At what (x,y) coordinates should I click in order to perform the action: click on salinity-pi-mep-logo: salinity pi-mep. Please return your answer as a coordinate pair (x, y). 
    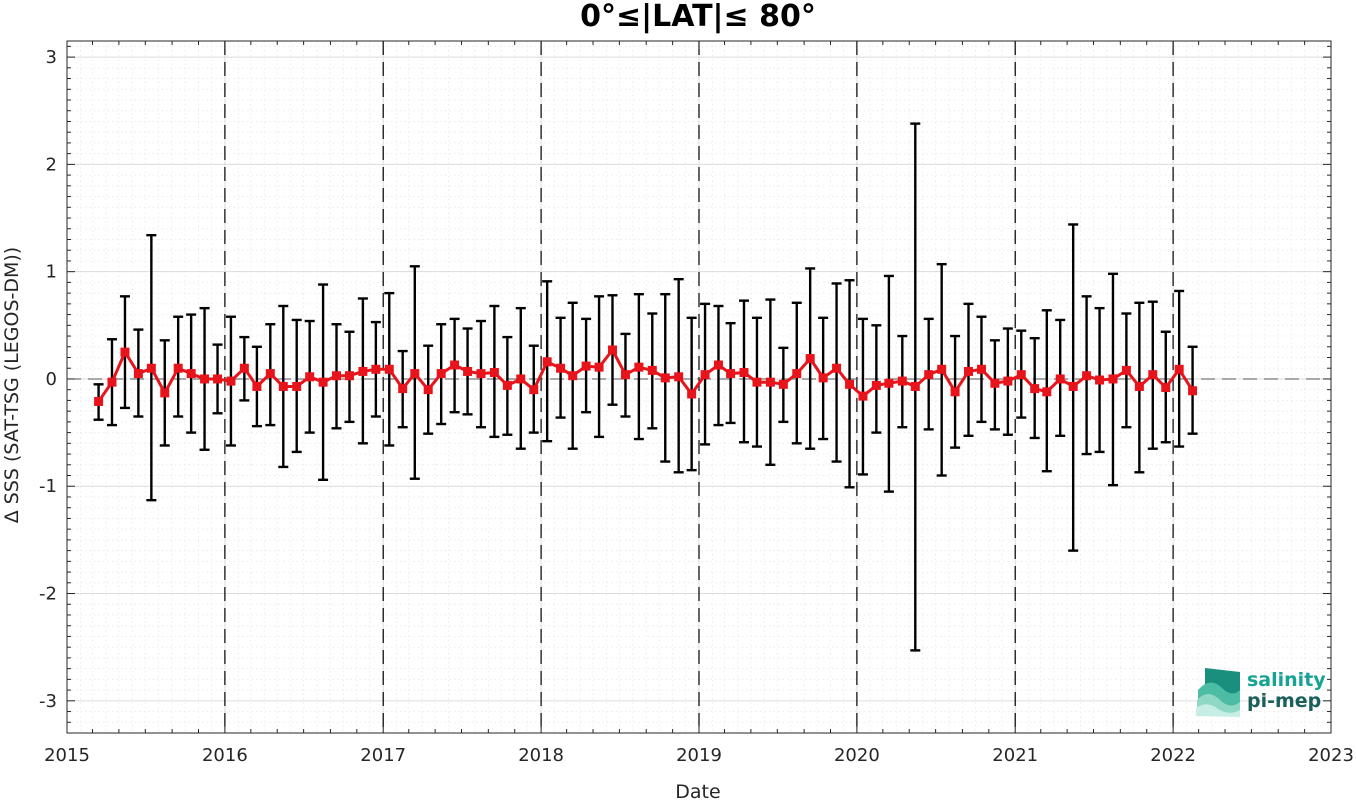
    Looking at the image, I should click on (1261, 692).